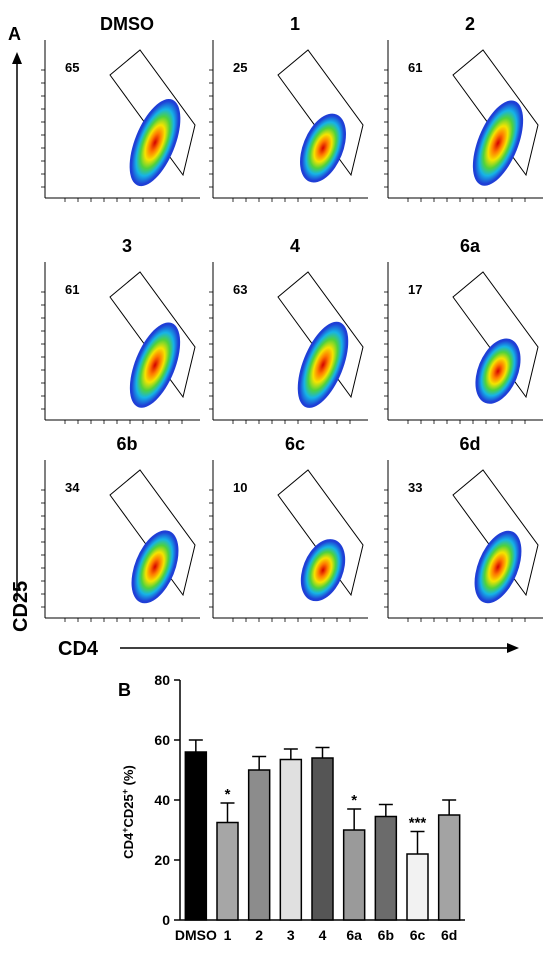 This screenshot has height=961, width=550. I want to click on bar-category-label: 6c, so click(418, 935).